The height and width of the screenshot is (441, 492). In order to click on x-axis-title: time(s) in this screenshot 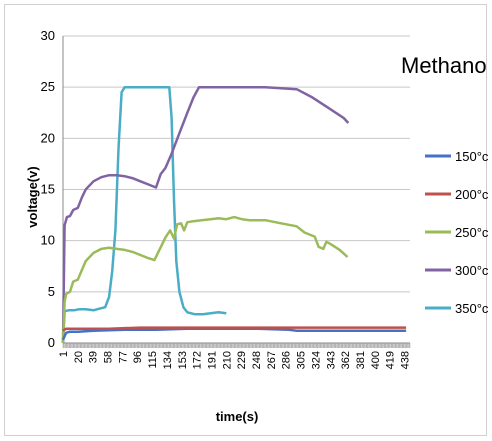, I will do `click(237, 416)`.